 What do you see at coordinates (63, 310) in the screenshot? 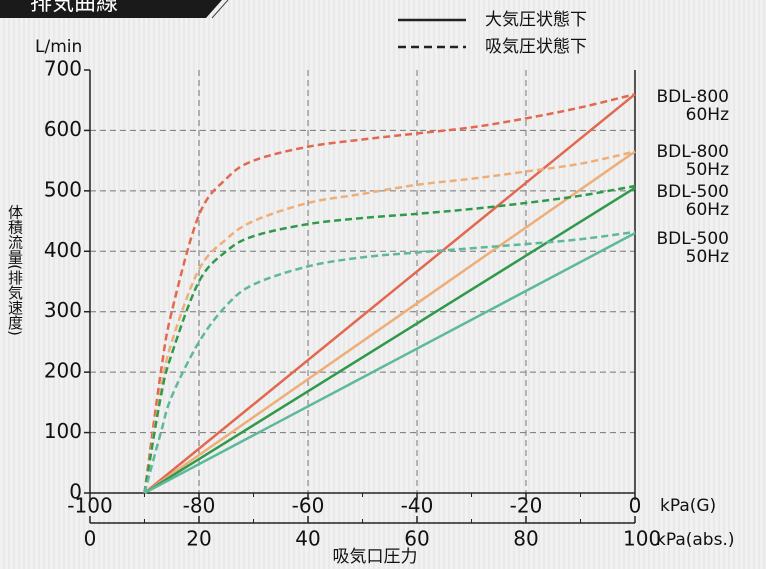
I see `y-tick-label: 300` at bounding box center [63, 310].